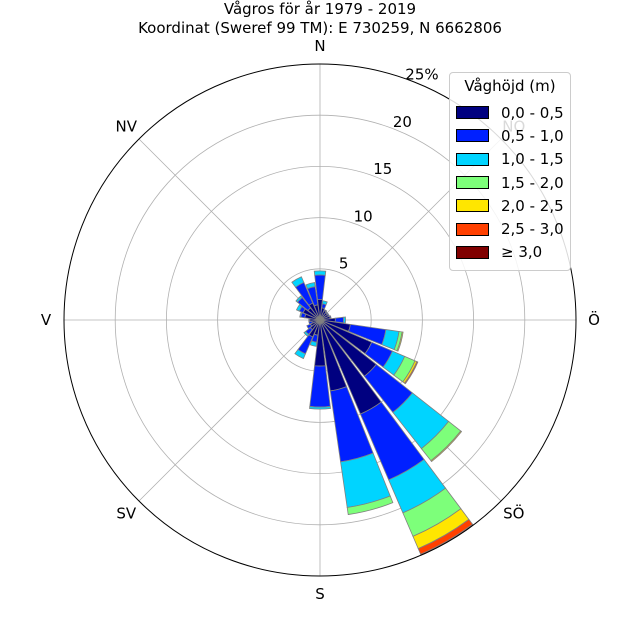 This screenshot has width=640, height=640. I want to click on legend-entry: ≥ 3,0, so click(510, 252).